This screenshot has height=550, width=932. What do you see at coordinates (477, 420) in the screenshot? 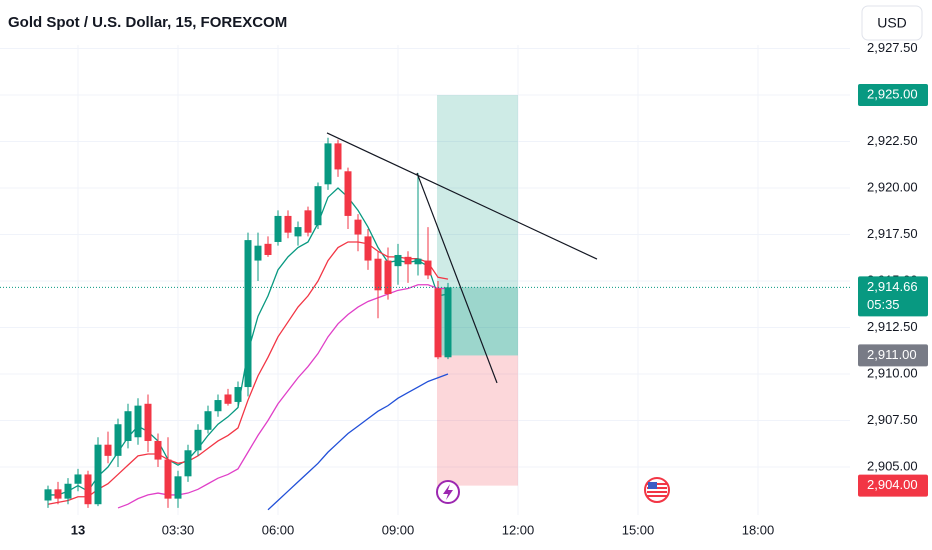
I see `stop-zone` at bounding box center [477, 420].